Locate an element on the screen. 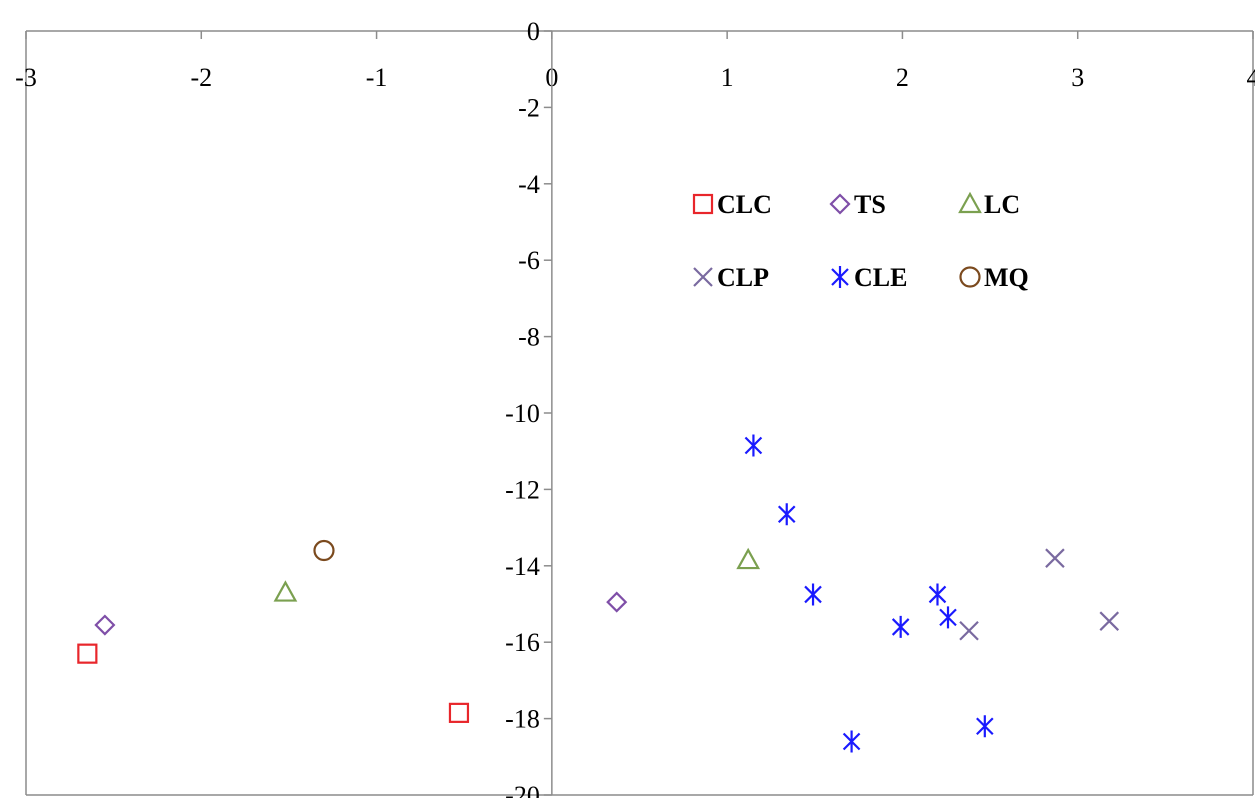 This screenshot has width=1255, height=798. y-tick-label: -12 is located at coordinates (522, 489).